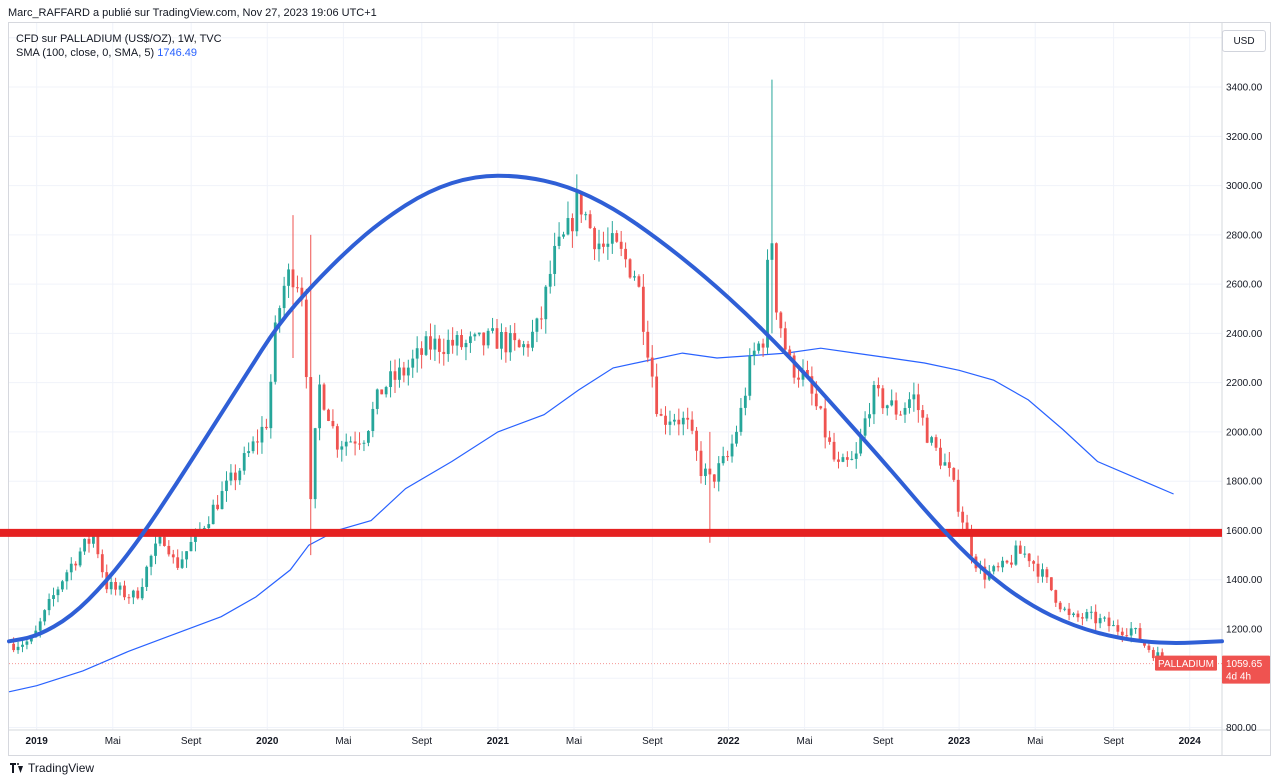 The width and height of the screenshot is (1280, 784). What do you see at coordinates (119, 53) in the screenshot?
I see `sma-legend: SMA (100, close, 0, SMA, 5) 1746.49` at bounding box center [119, 53].